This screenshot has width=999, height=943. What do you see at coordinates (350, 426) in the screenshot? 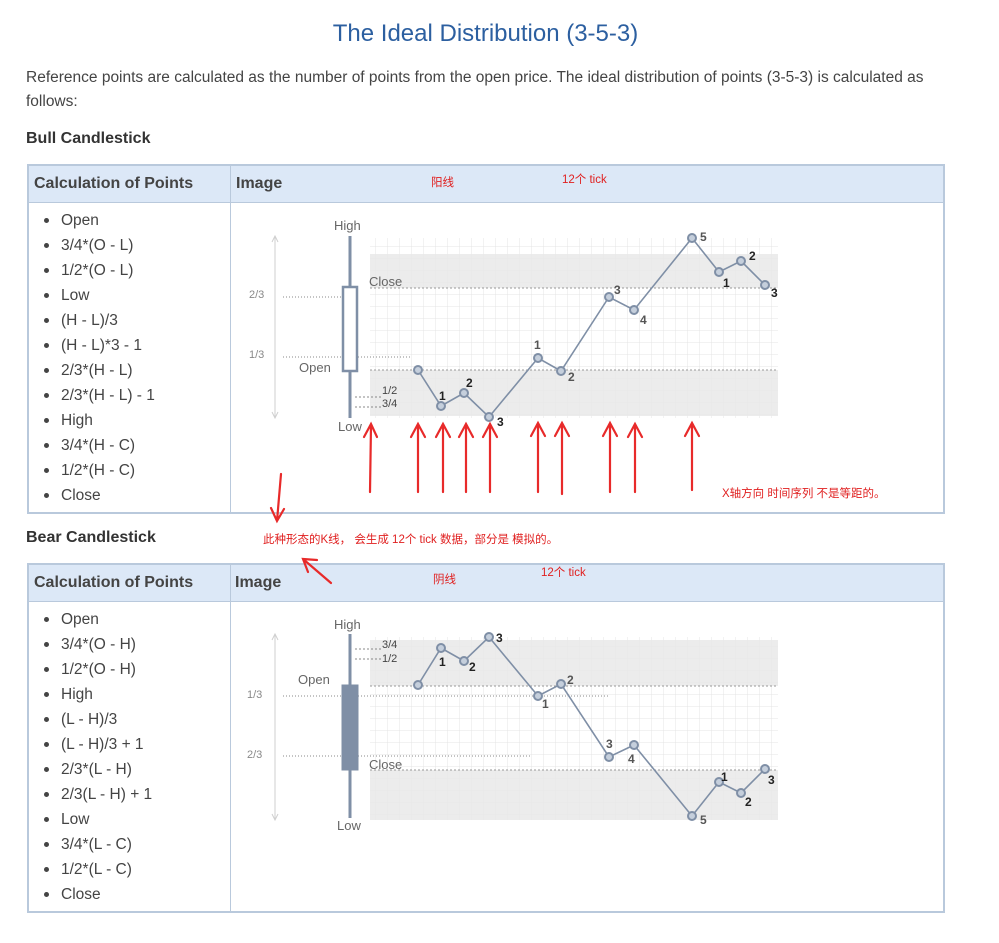
I see `bull-low-label: Low` at bounding box center [350, 426].